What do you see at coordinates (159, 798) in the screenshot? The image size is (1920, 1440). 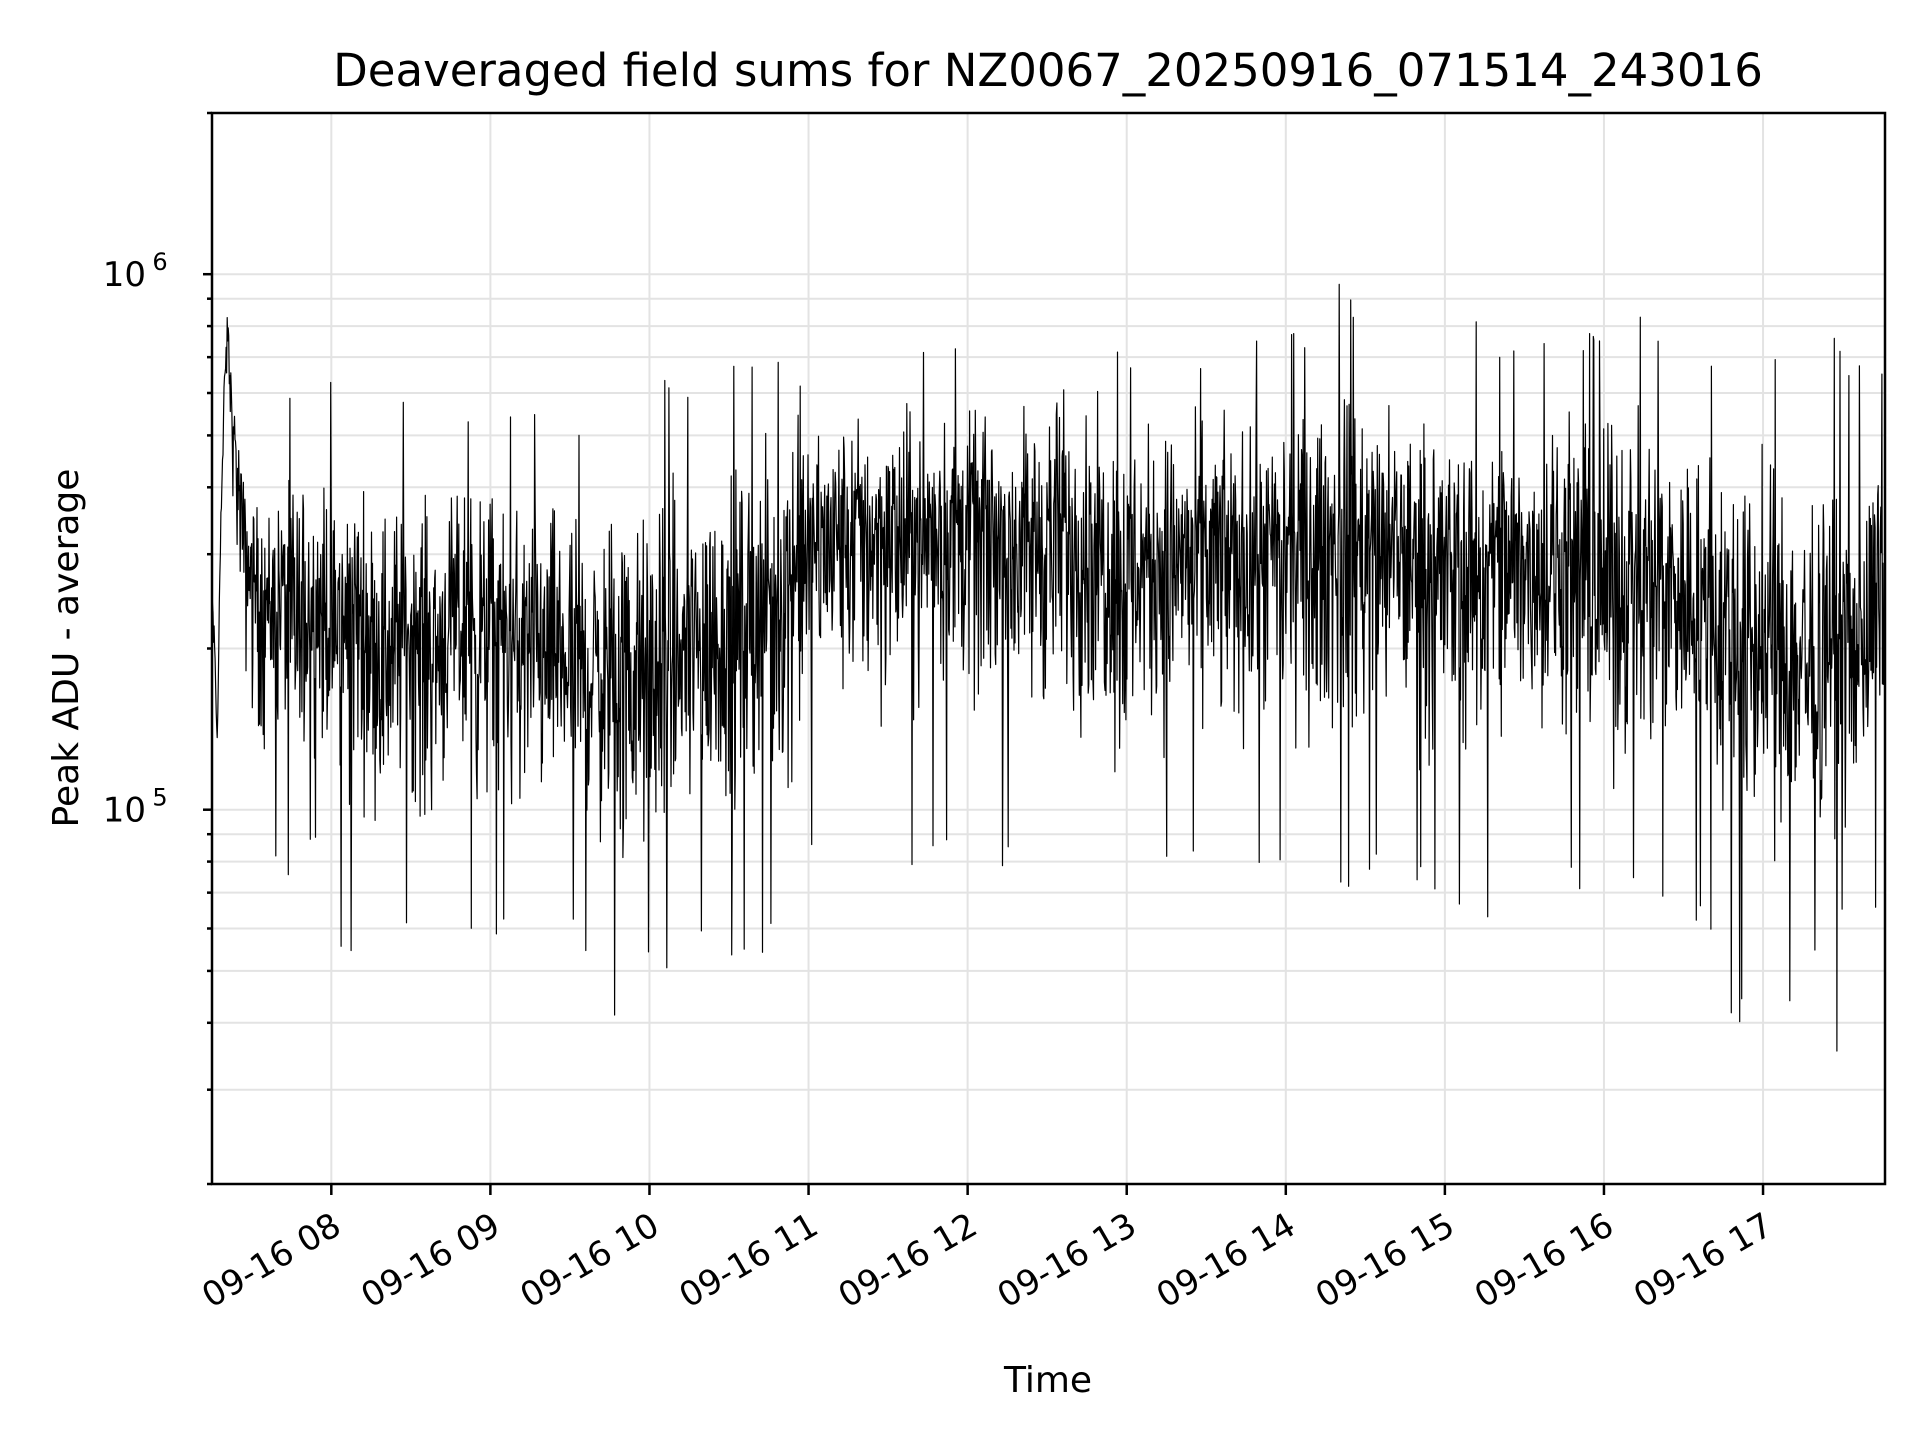 I see `y-tick-label-exponent: 5` at bounding box center [159, 798].